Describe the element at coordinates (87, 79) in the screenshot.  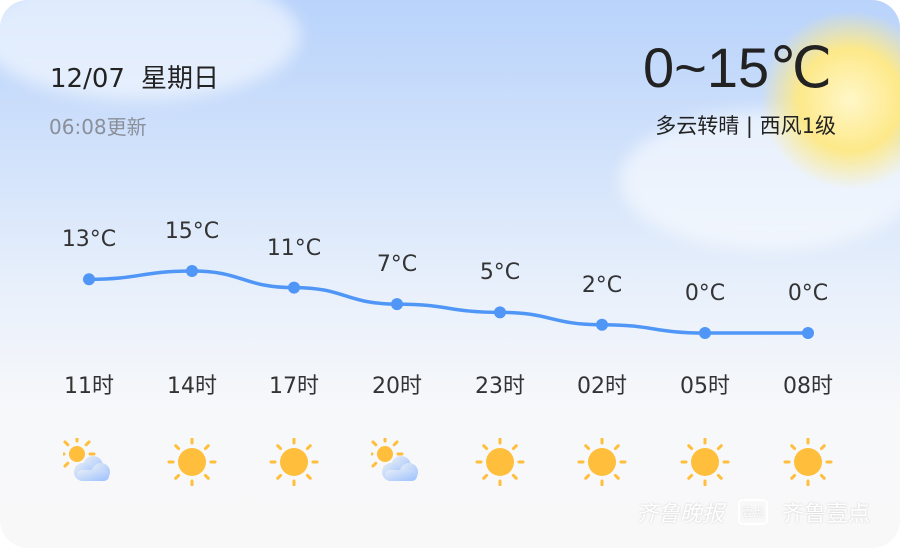
I see `date-text: 12/07` at that location.